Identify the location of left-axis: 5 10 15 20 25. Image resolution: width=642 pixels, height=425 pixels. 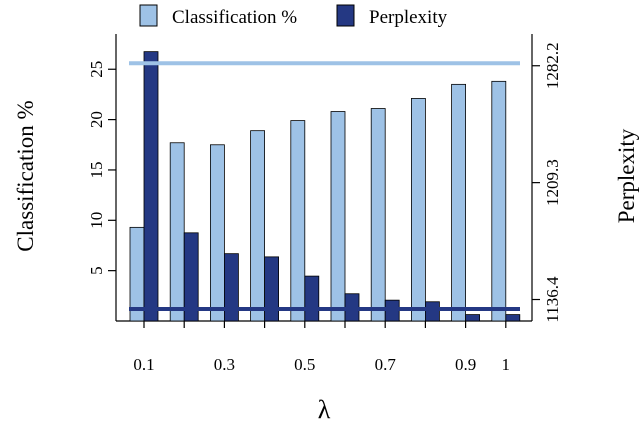
(101, 168).